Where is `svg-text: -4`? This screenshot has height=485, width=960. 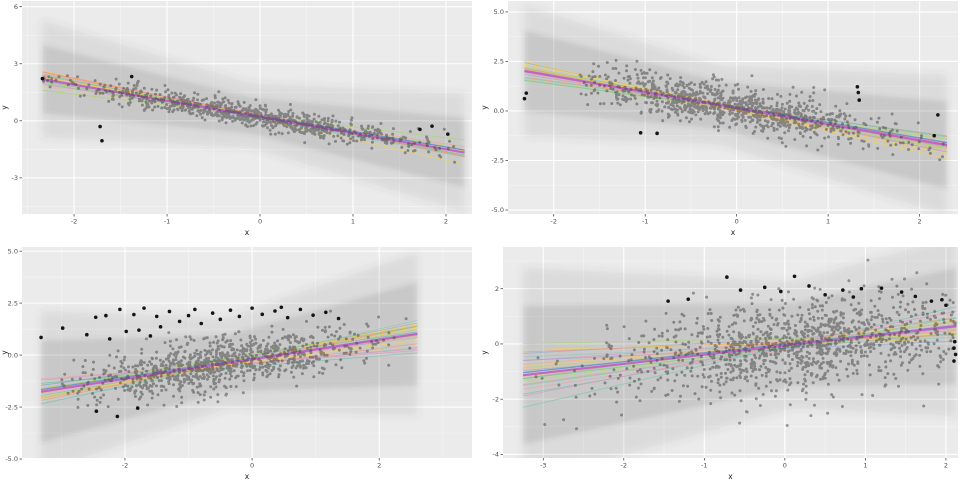 svg-text: -4 is located at coordinates (496, 455).